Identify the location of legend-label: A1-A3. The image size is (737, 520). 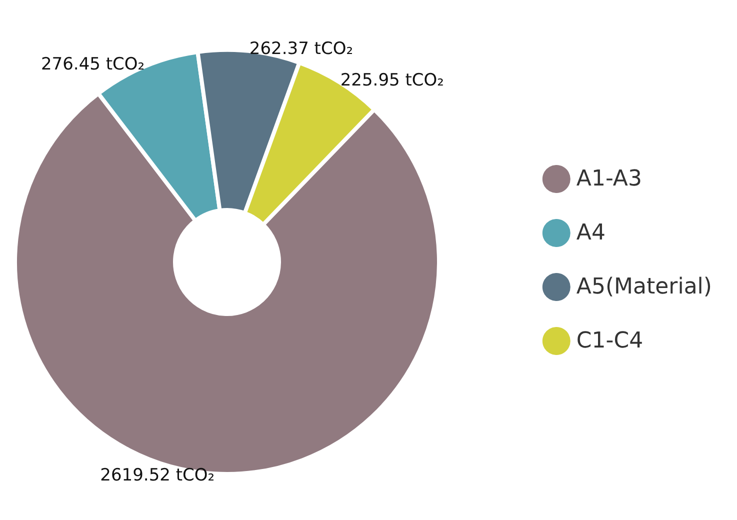
(609, 179).